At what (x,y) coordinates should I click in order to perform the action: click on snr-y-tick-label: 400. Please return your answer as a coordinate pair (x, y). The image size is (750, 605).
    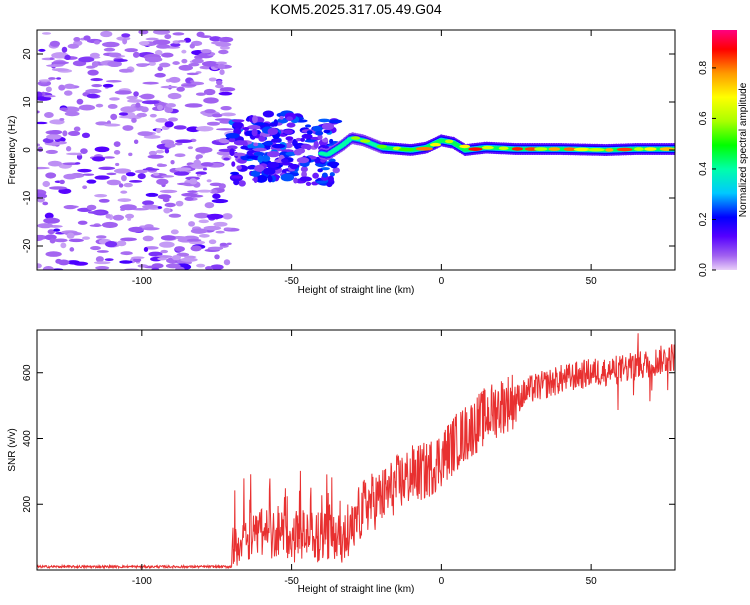
    Looking at the image, I should click on (27, 438).